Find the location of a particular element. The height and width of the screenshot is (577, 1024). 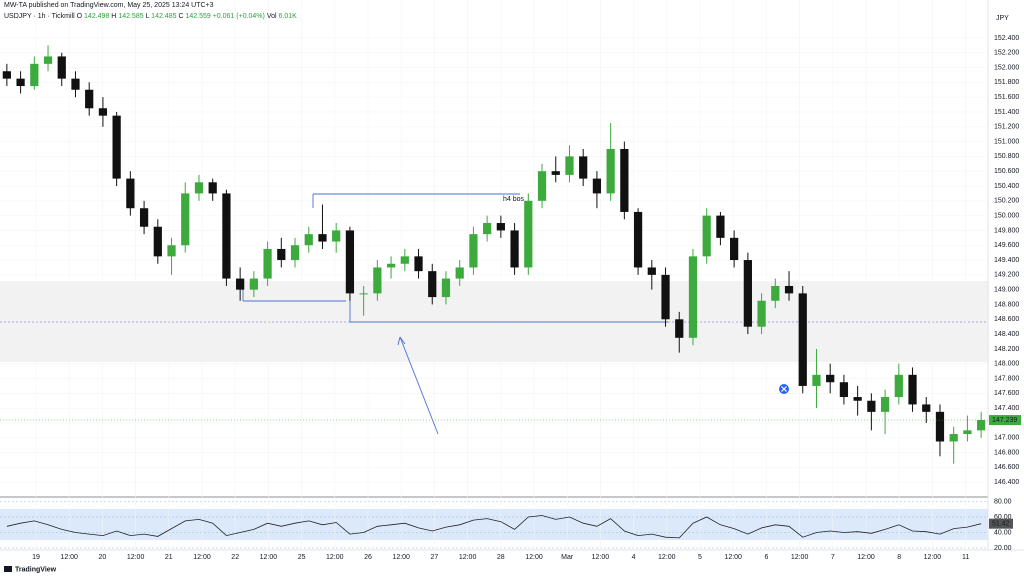

x-tick-label: 7 is located at coordinates (833, 557).